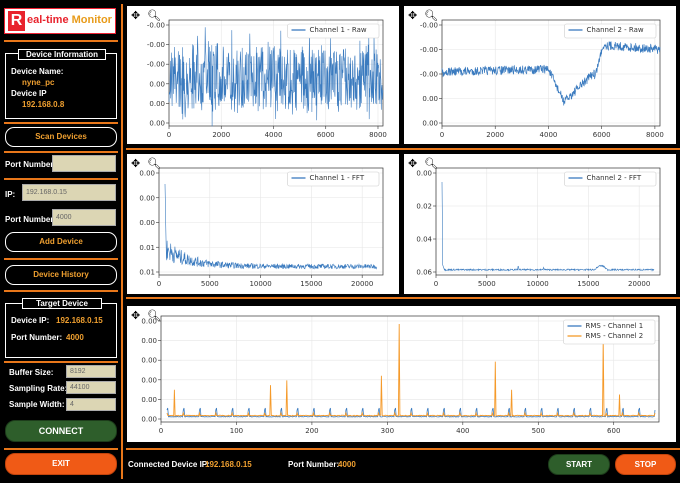  I want to click on sampling-rate-input: 44100, so click(91, 387).